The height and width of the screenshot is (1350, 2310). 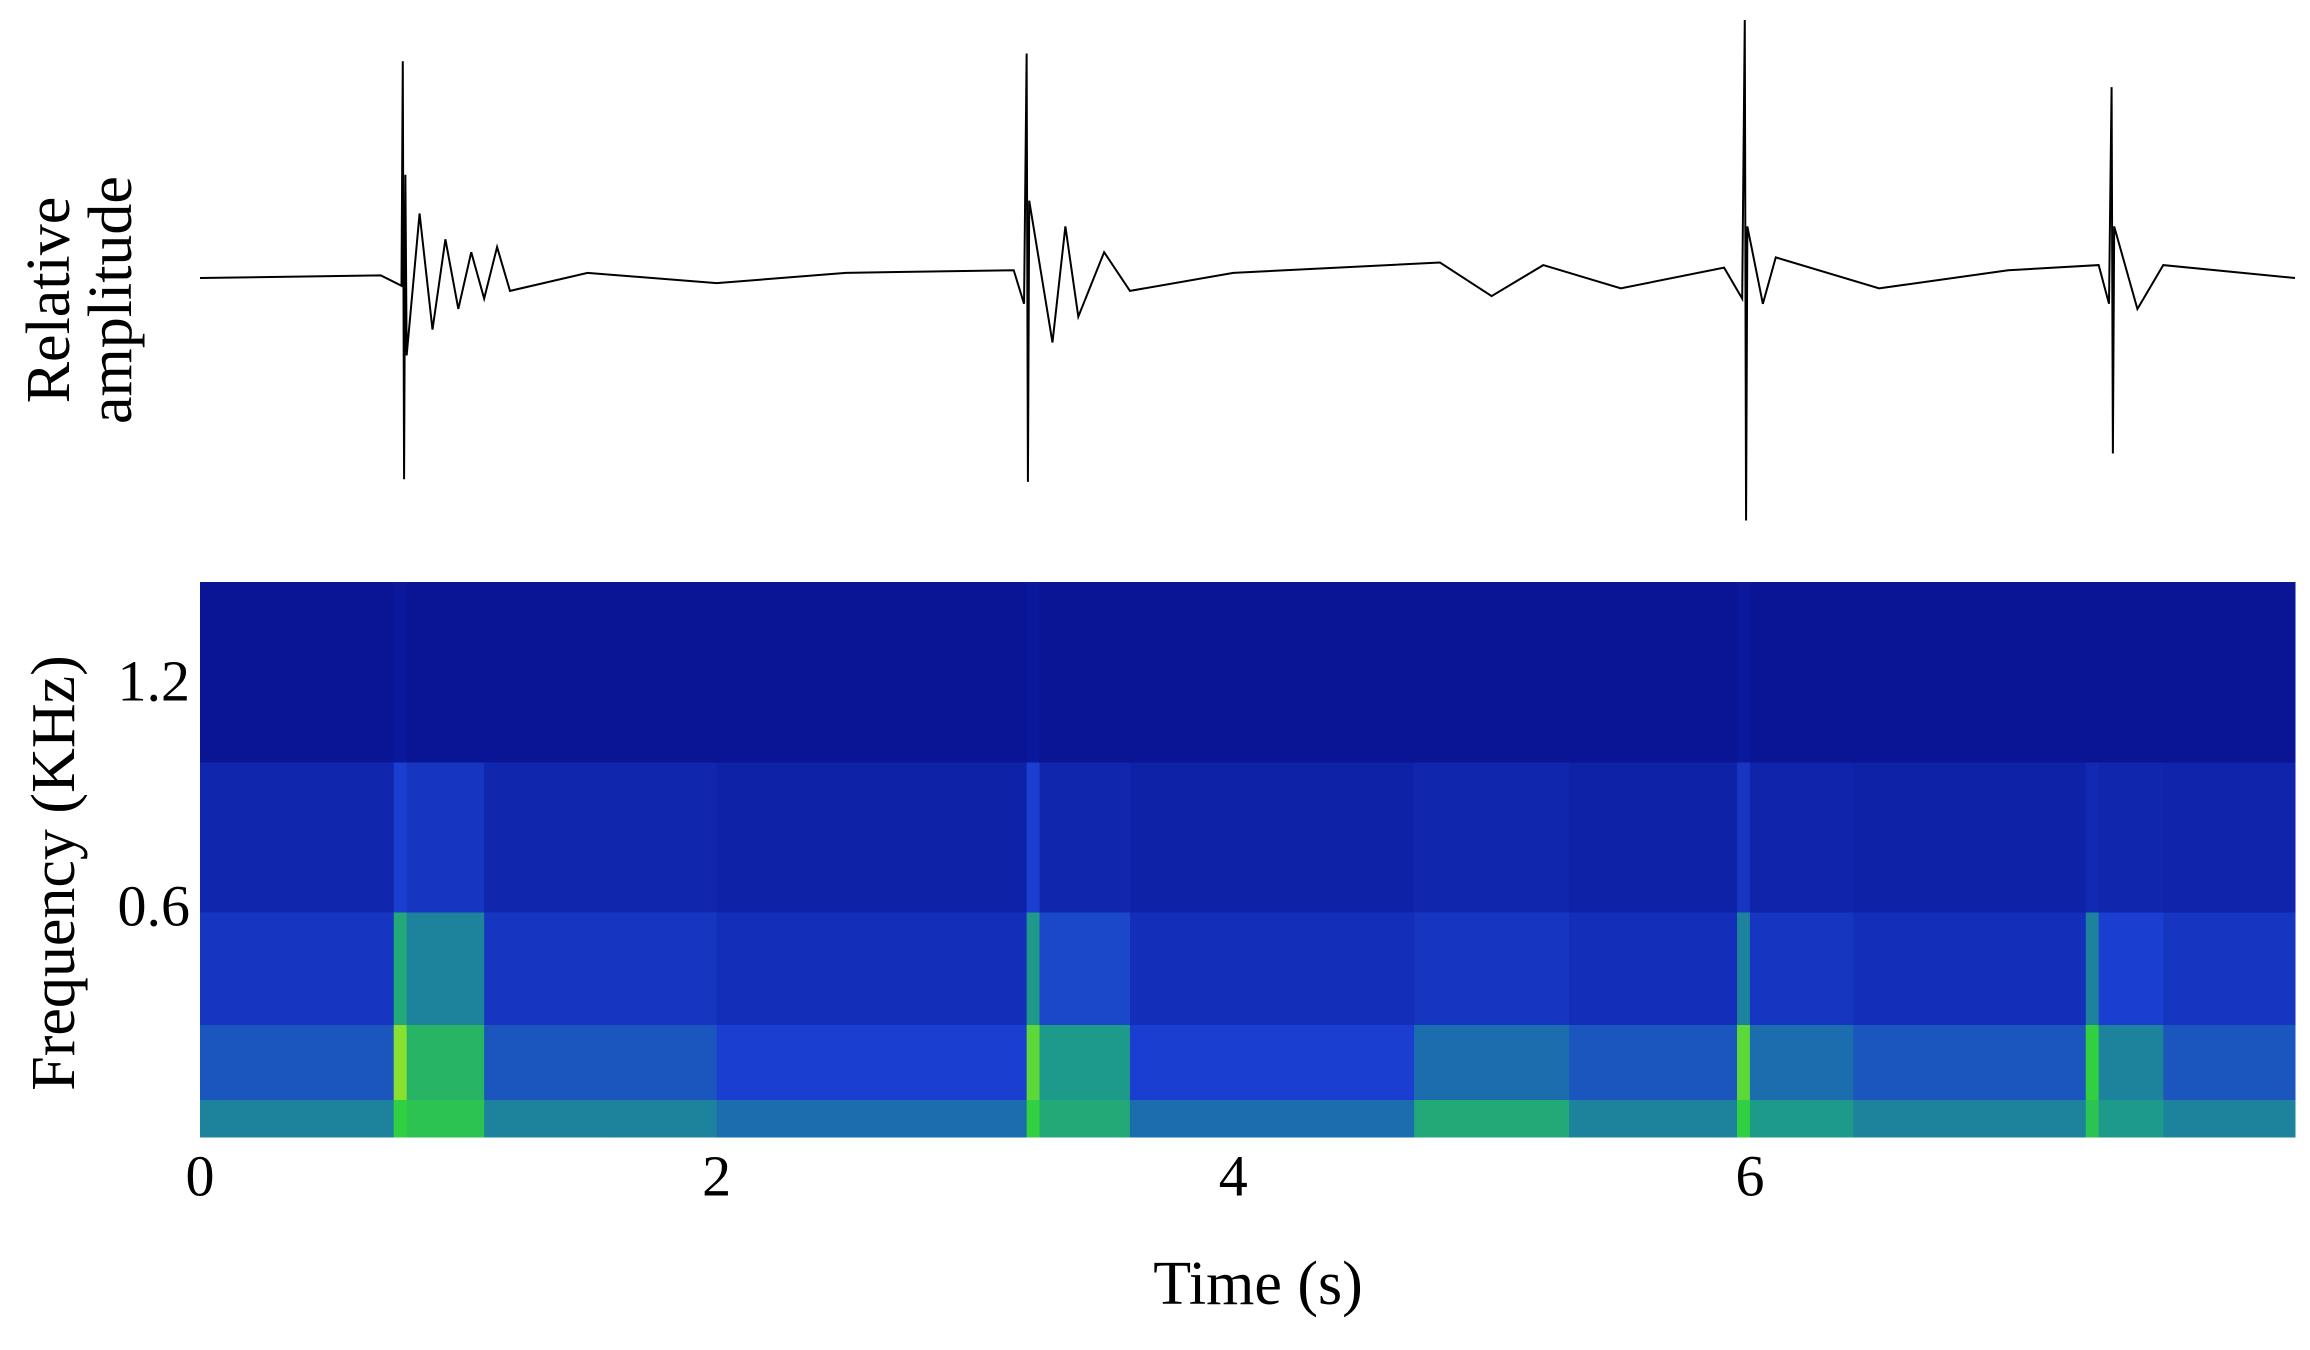 I want to click on y-tick-label: 0.6, so click(x=154, y=905).